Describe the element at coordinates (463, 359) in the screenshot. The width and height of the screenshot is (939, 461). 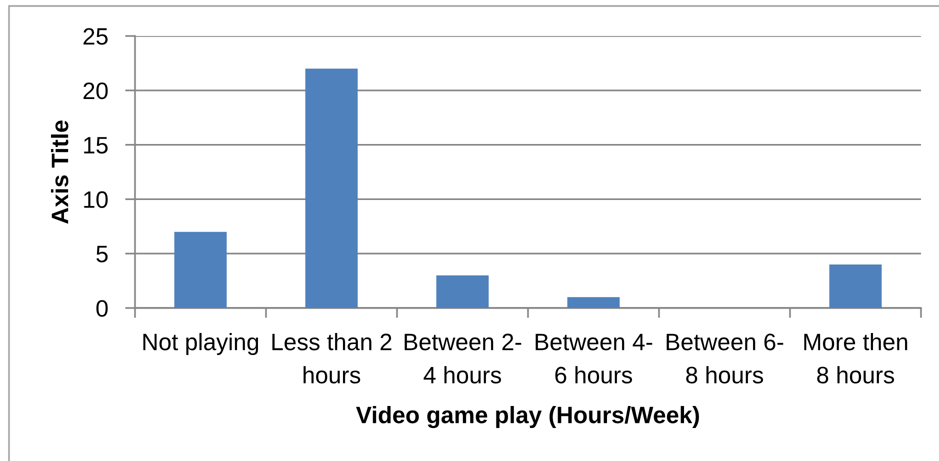
I see `x-tick-label: Between 2- 4 hours` at that location.